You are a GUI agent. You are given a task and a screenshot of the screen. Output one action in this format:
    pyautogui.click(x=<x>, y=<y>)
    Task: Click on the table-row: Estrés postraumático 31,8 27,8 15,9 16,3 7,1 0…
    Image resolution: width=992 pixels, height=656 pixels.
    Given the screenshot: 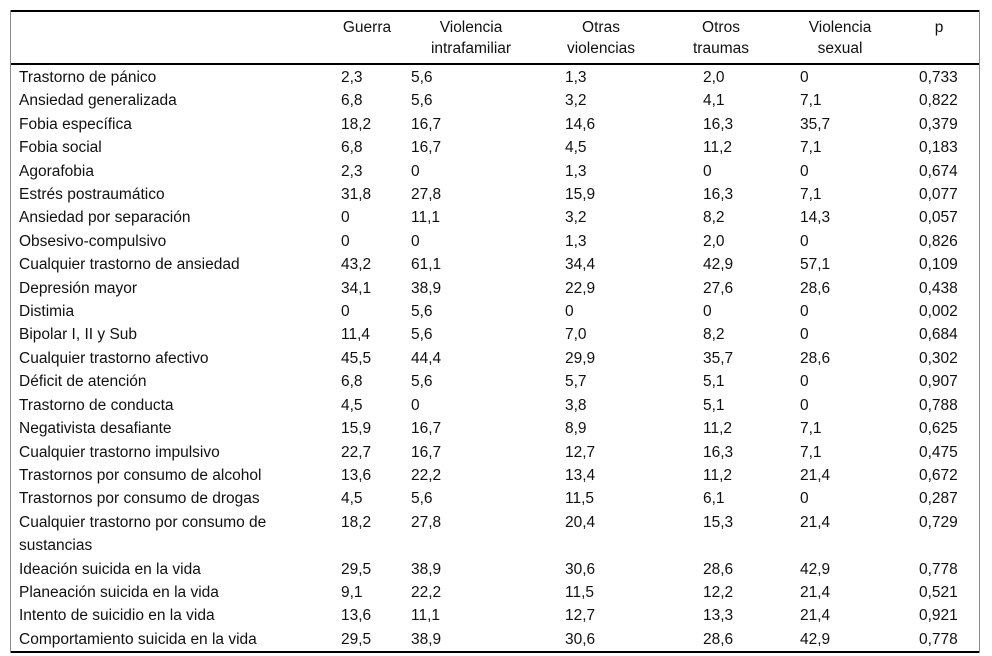 What is the action you would take?
    pyautogui.click(x=495, y=194)
    